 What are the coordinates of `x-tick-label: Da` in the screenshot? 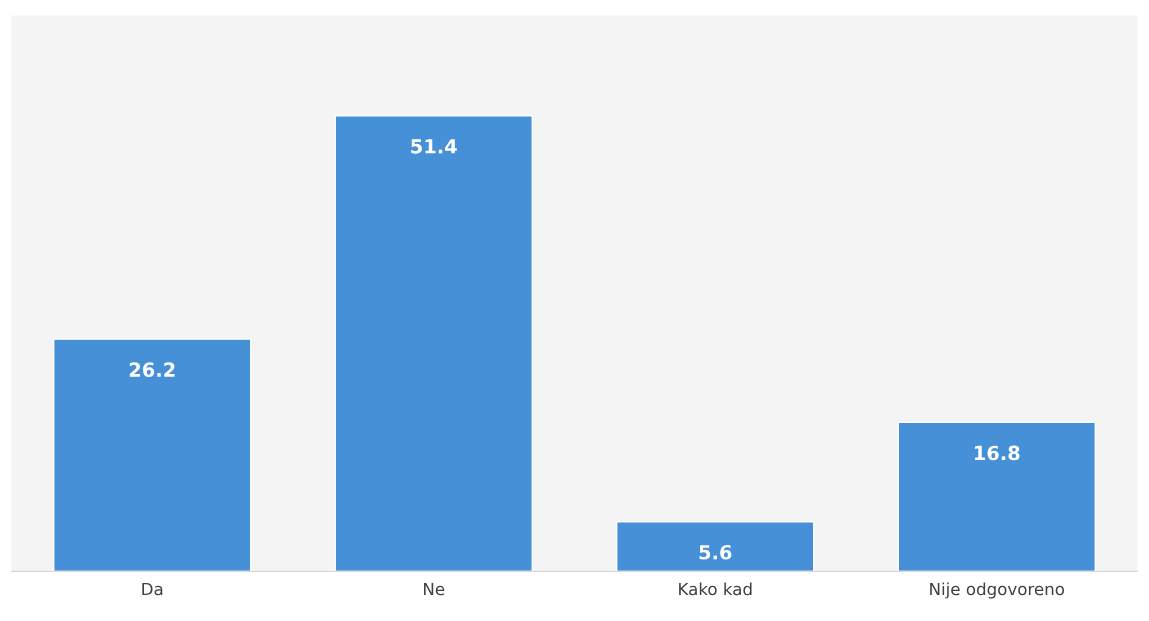 It's located at (152, 589).